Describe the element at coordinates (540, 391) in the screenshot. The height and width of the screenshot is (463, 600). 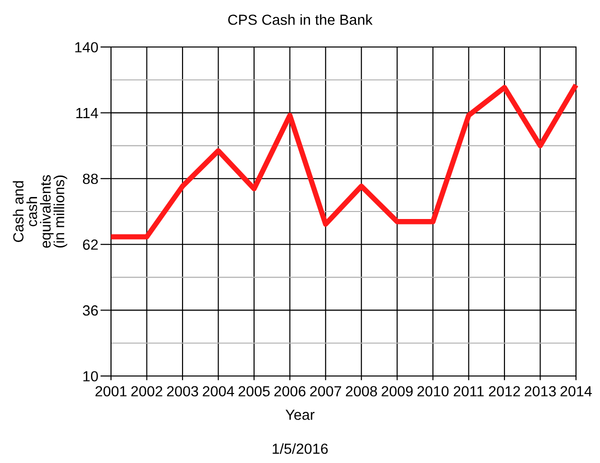
I see `x-tick-label: 2013` at that location.